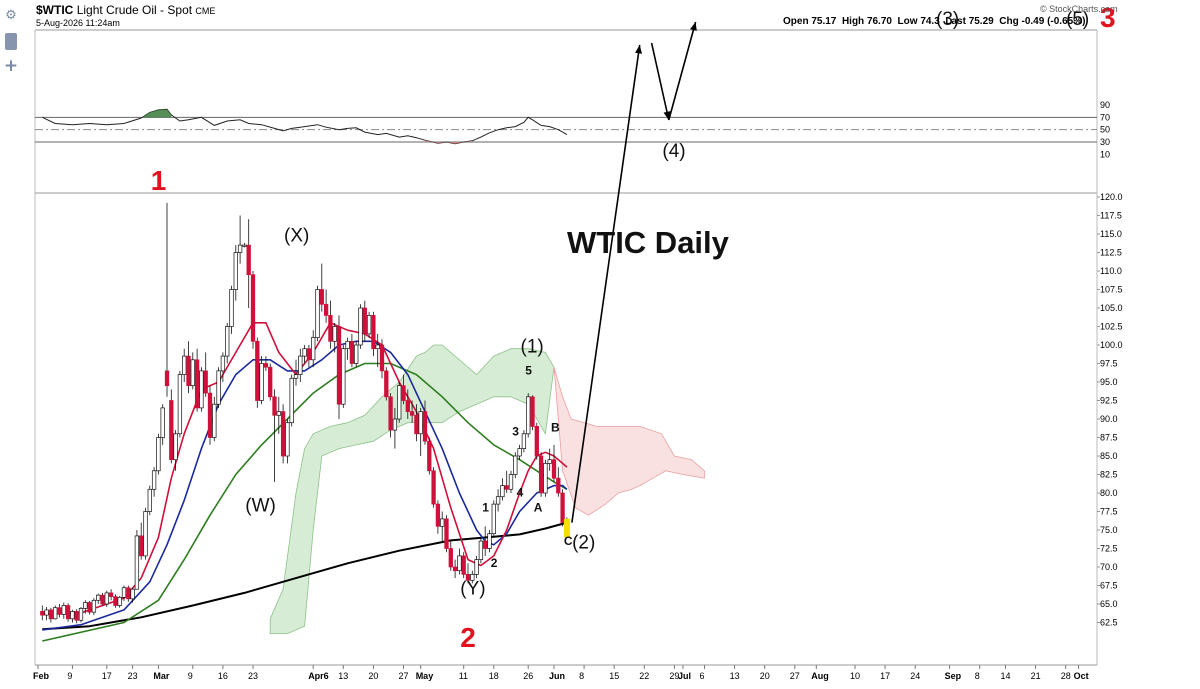 The width and height of the screenshot is (1200, 689). I want to click on price-tick-label: 115.0, so click(1111, 234).